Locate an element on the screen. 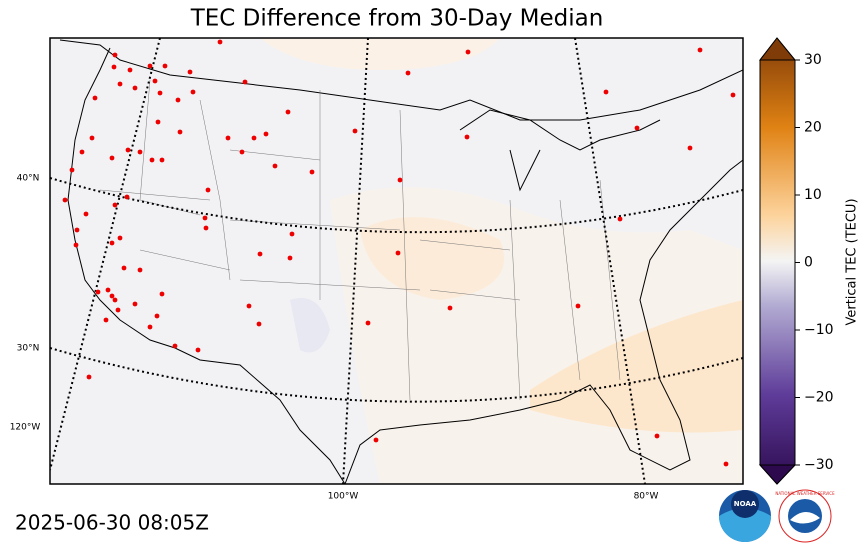  colorbar-tick-label: −30 is located at coordinates (819, 465).